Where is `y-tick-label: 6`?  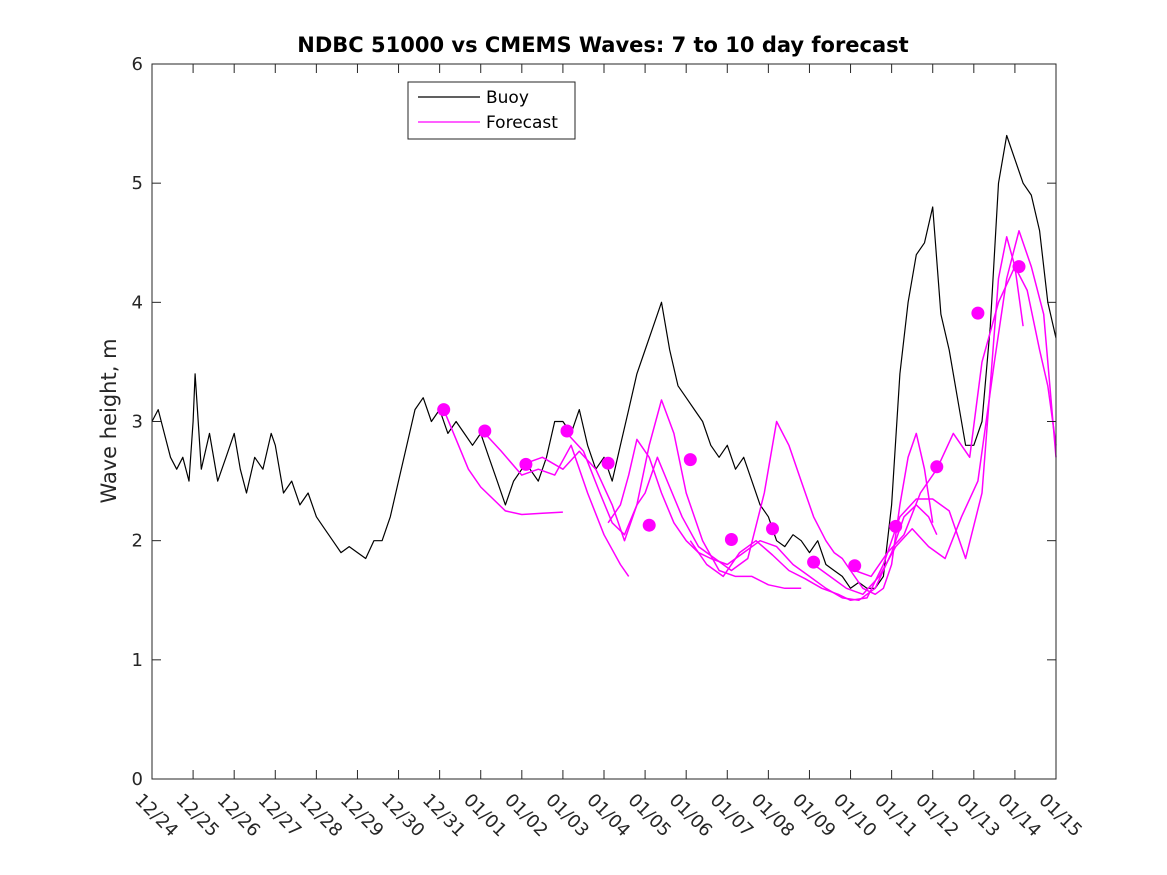 y-tick-label: 6 is located at coordinates (137, 64).